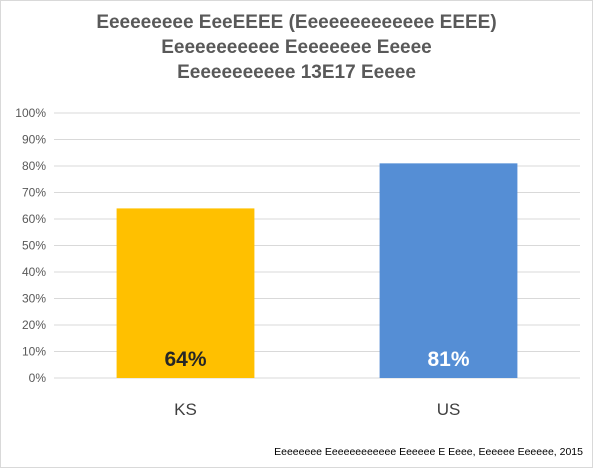 The height and width of the screenshot is (468, 593). What do you see at coordinates (448, 270) in the screenshot?
I see `bar-us` at bounding box center [448, 270].